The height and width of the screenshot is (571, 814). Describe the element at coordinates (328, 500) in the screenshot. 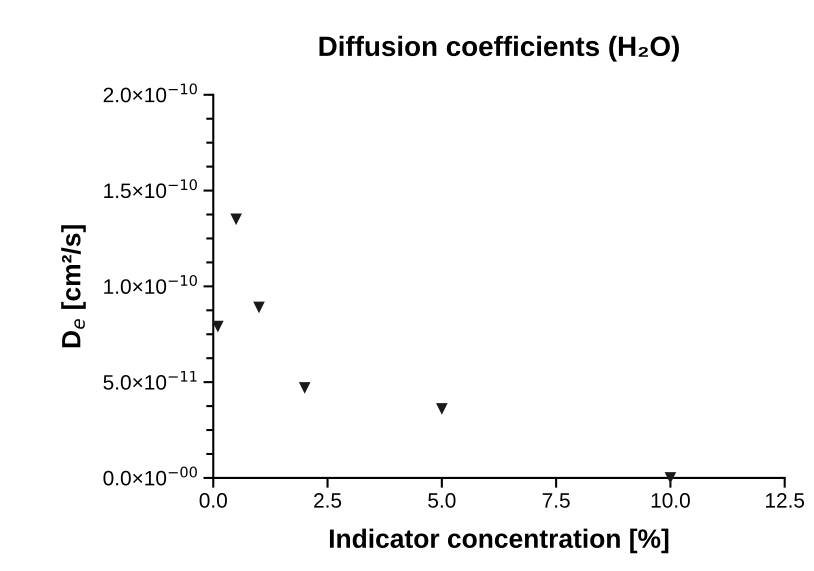

I see `x-tick-label: 2.5` at that location.